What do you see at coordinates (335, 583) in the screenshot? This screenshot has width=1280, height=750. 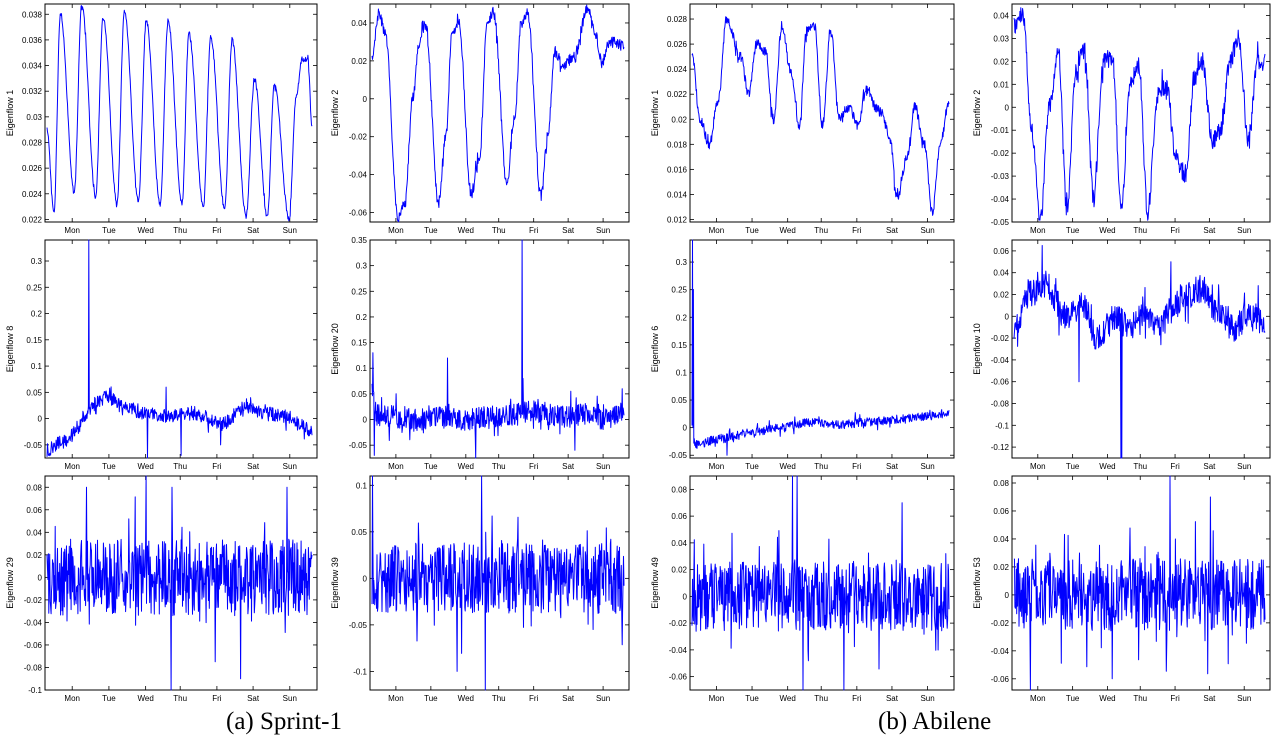 I see `y-axis-label: Eigenflow 39` at bounding box center [335, 583].